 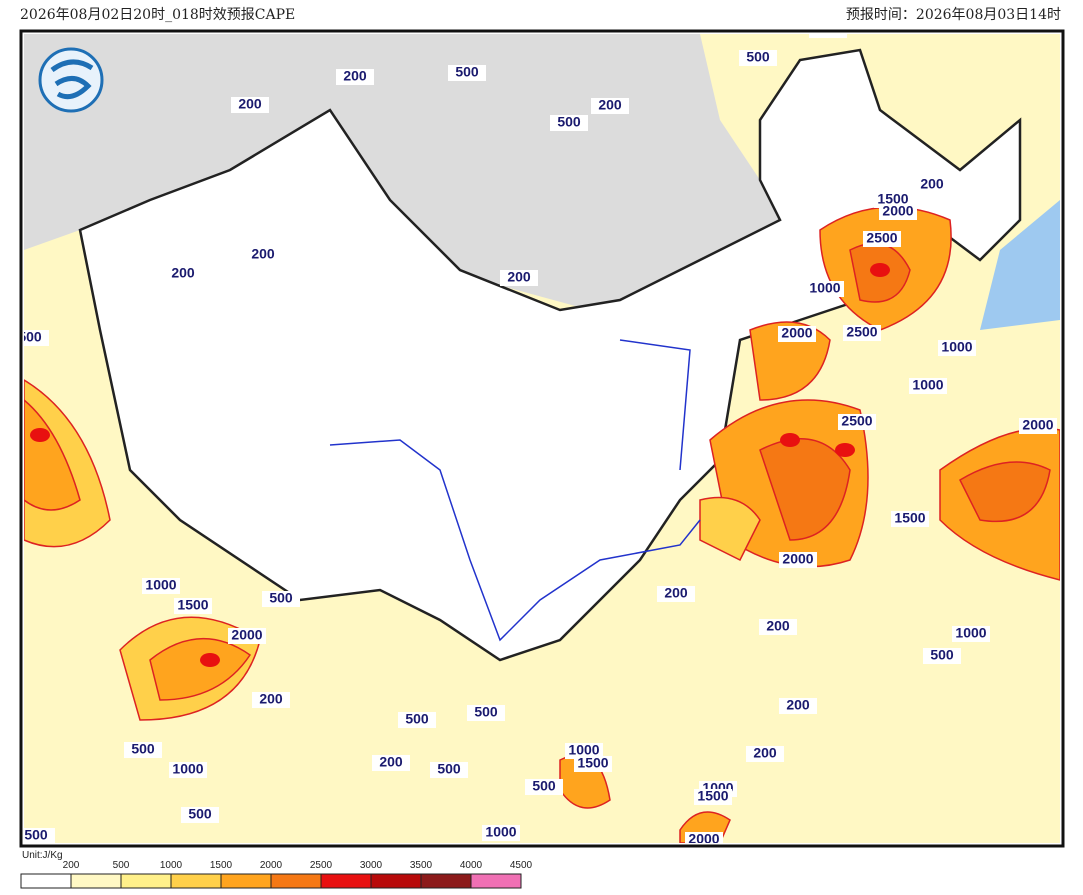 What do you see at coordinates (221, 865) in the screenshot?
I see `legend-label: 1500` at bounding box center [221, 865].